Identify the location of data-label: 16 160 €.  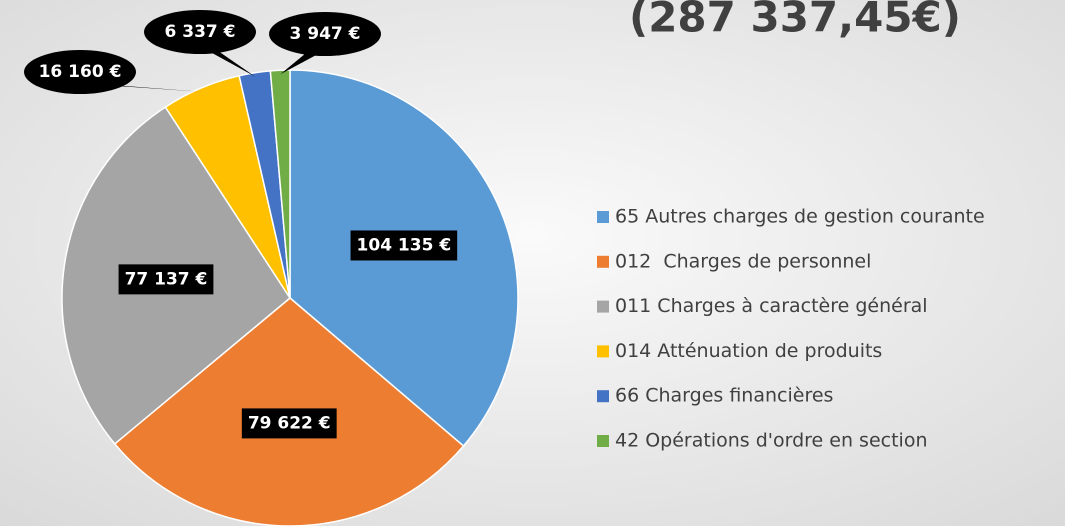
(80, 72).